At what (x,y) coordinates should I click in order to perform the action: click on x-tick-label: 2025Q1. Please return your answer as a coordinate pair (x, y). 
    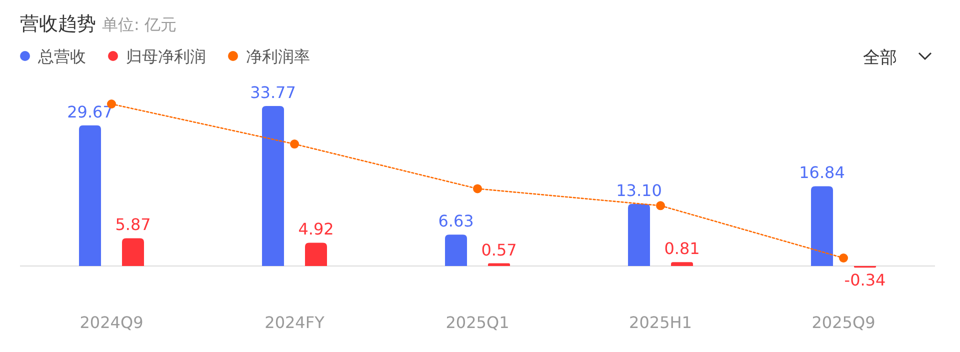
    Looking at the image, I should click on (478, 322).